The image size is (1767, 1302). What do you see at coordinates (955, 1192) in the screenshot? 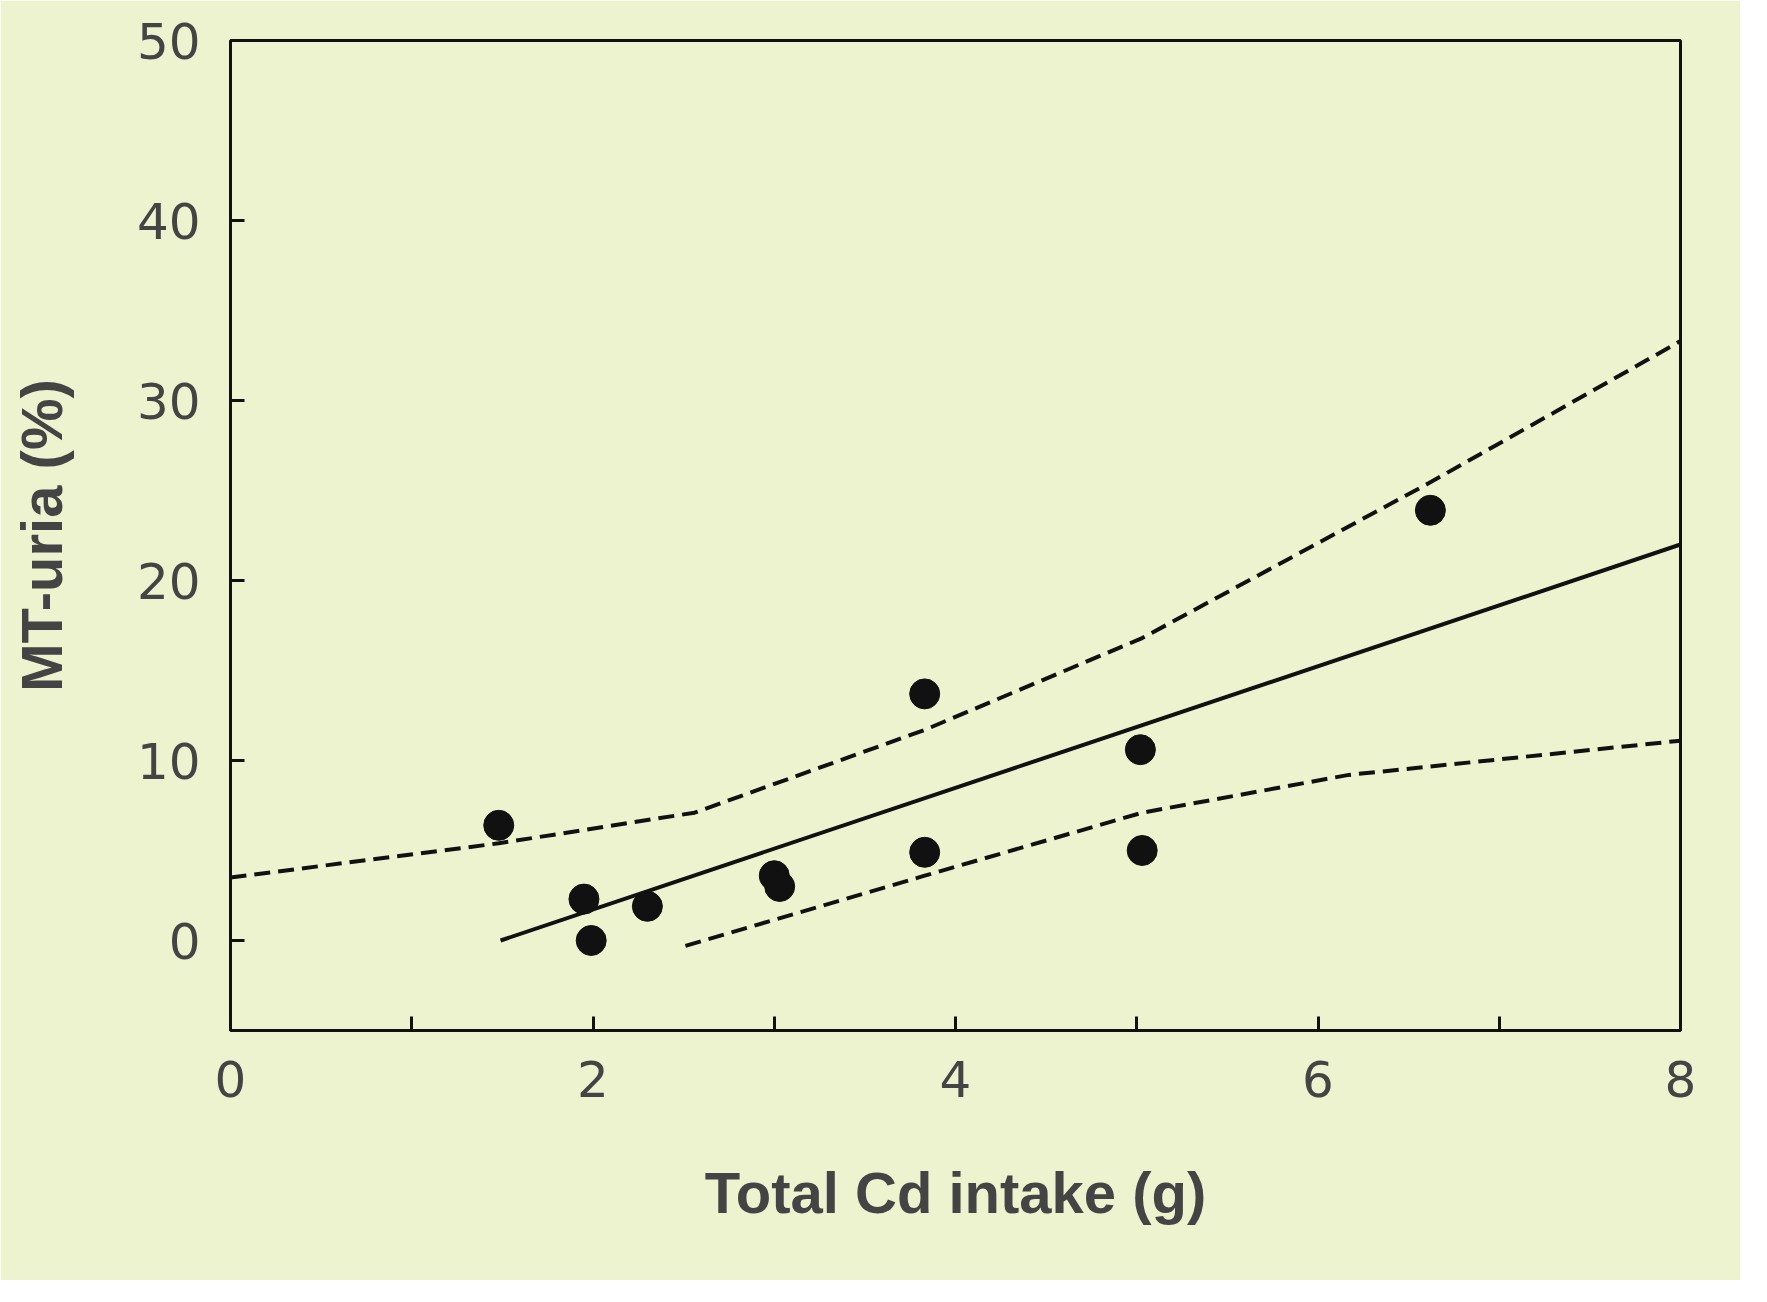
I see `x-axis-title: Total Cd intake (g)` at bounding box center [955, 1192].